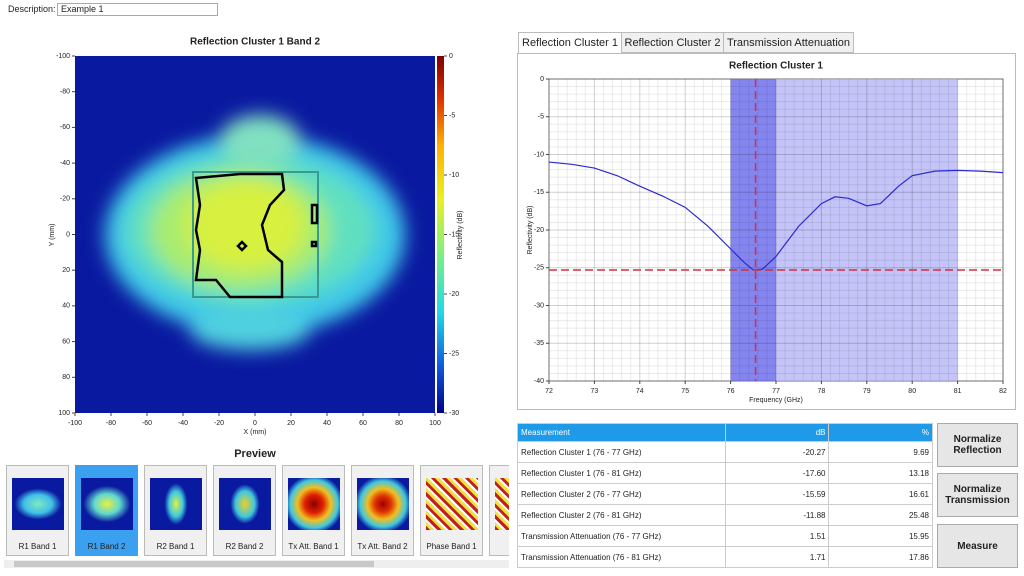 The image size is (1024, 576). Describe the element at coordinates (867, 391) in the screenshot. I see `x-tick-label: 79` at that location.